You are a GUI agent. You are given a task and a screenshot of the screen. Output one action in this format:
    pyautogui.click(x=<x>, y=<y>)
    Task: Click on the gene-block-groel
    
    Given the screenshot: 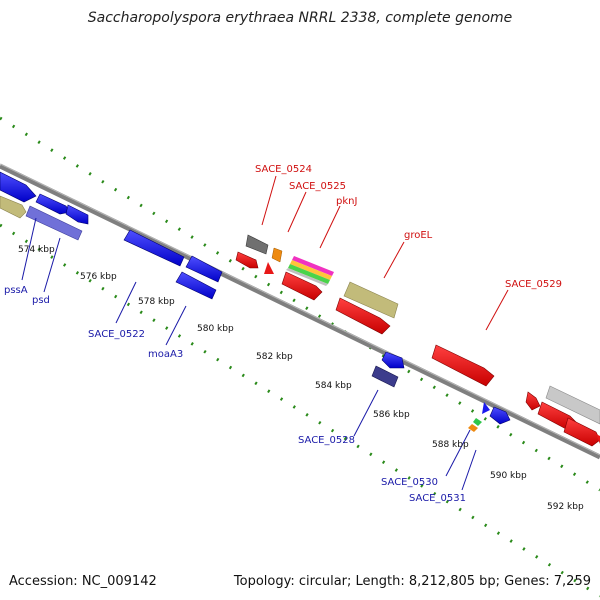 What is the action you would take?
    pyautogui.click(x=371, y=300)
    